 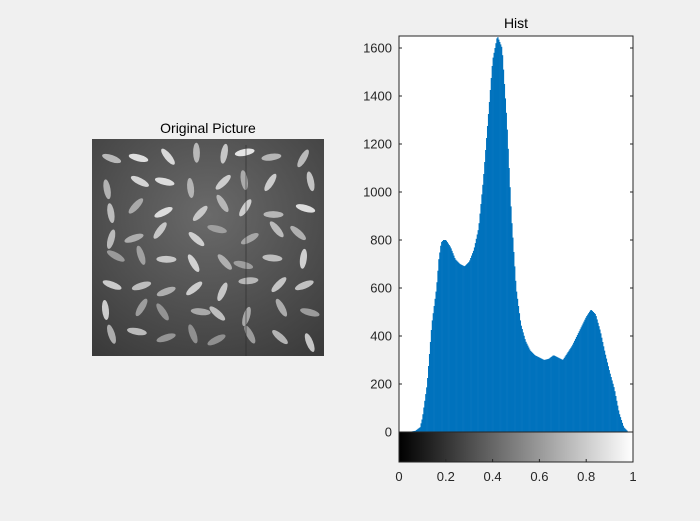 I want to click on y-tick-label: 200, so click(x=381, y=384).